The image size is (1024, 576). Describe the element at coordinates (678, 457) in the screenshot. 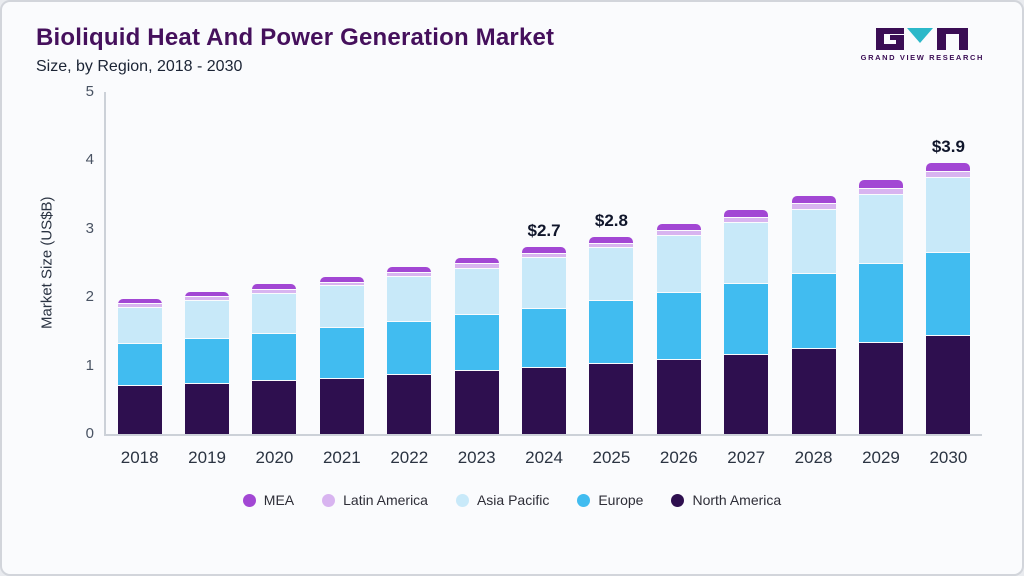

I see `x-tick-label: 2026` at that location.